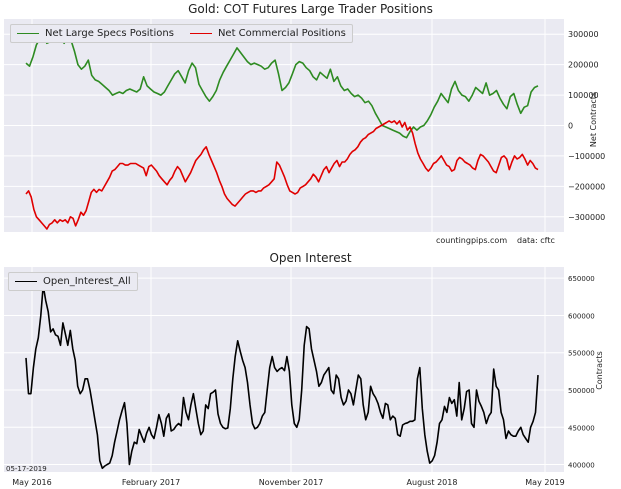 Image resolution: width=621 pixels, height=489 pixels. Describe the element at coordinates (570, 126) in the screenshot. I see `y-tick-label: 0` at that location.